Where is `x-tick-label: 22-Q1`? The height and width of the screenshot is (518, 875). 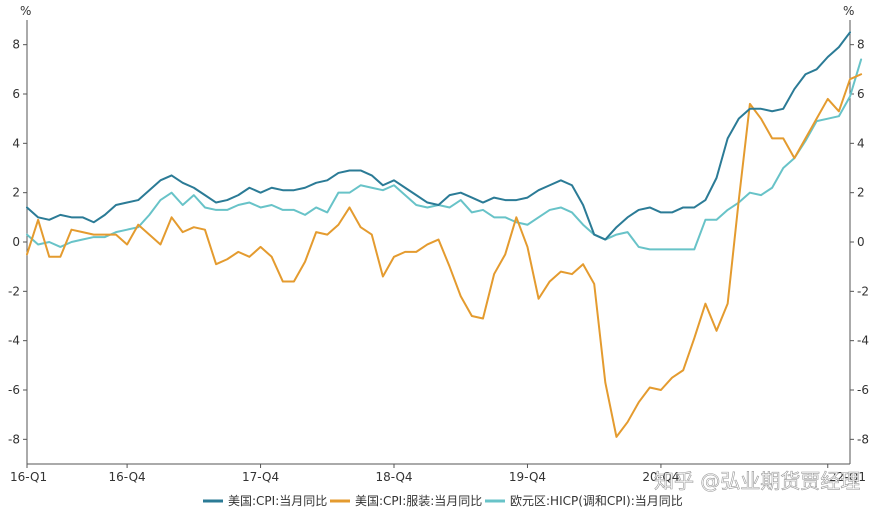
x-tick-label: 22-Q1 is located at coordinates (847, 477).